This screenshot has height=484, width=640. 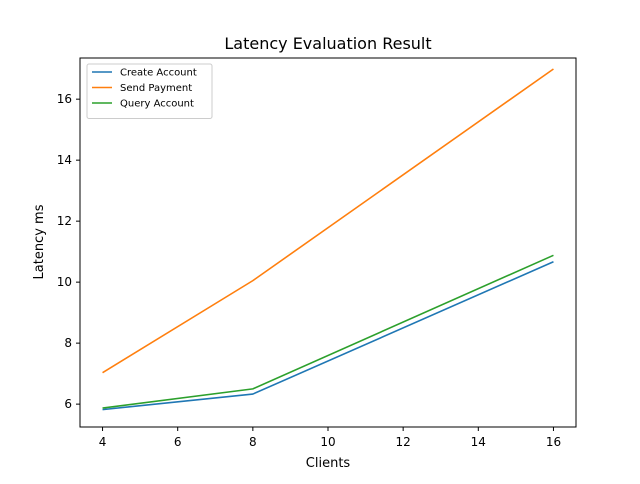 I want to click on x-tick-label: 10, so click(x=327, y=442).